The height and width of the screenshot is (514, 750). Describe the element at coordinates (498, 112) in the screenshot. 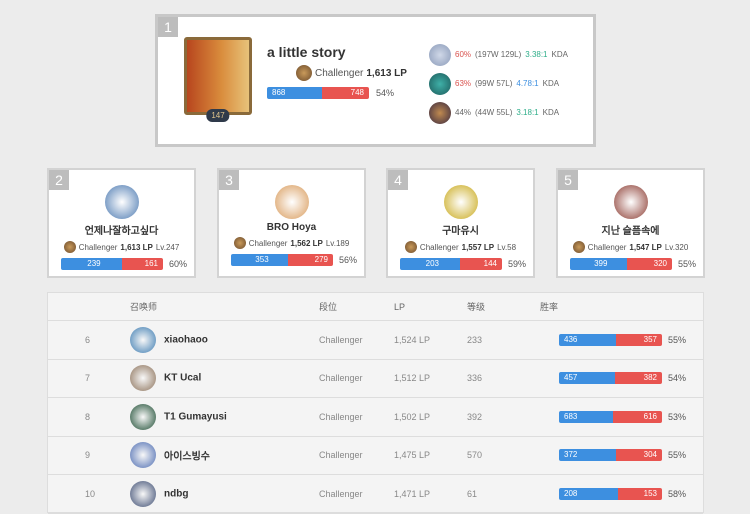

I see `champion-stat: 44% (44W 55L) 3.18:1 KDA` at that location.